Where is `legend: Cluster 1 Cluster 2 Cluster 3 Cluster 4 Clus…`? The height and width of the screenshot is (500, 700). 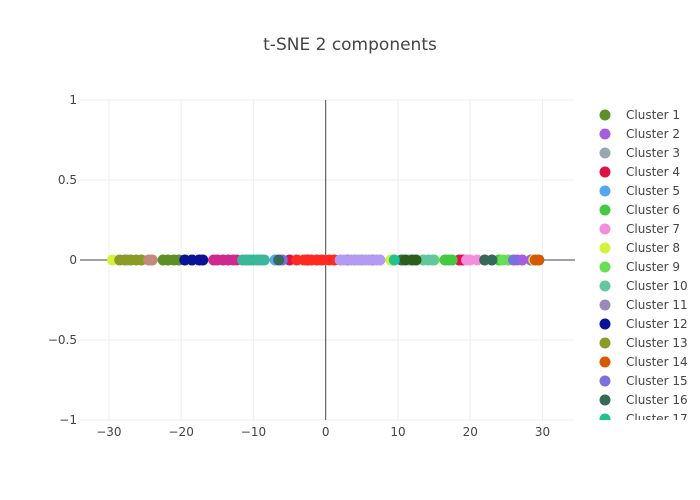
legend: Cluster 1 Cluster 2 Cluster 3 Cluster 4 Clus… is located at coordinates (643, 267).